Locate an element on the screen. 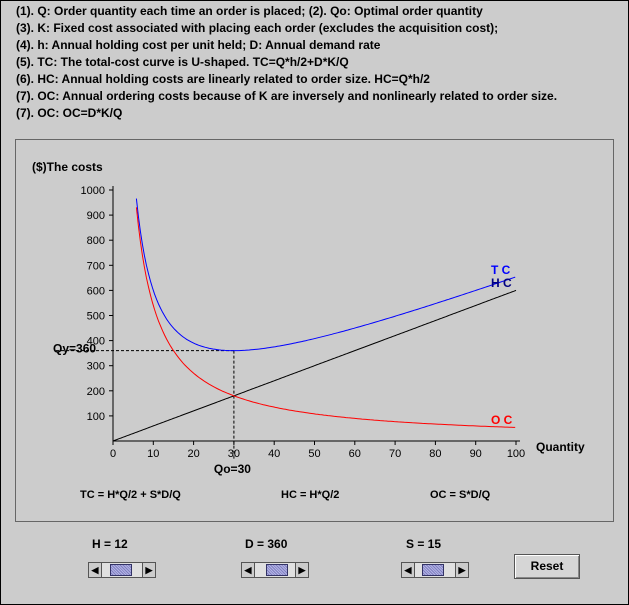  x-axis-title: Quantity is located at coordinates (560, 447).